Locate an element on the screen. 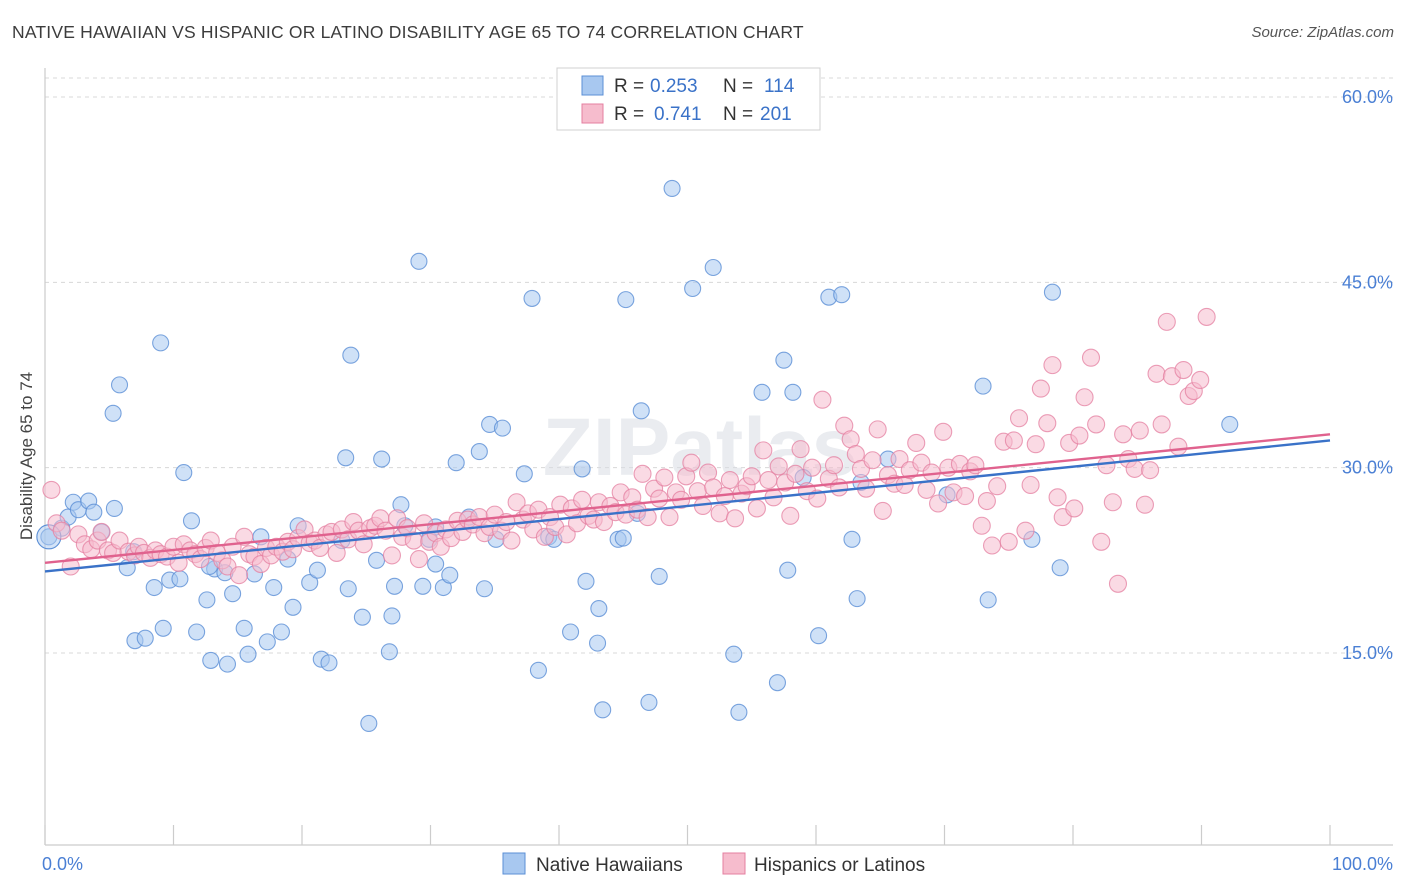  legend-n-value-1: 114 is located at coordinates (779, 86).